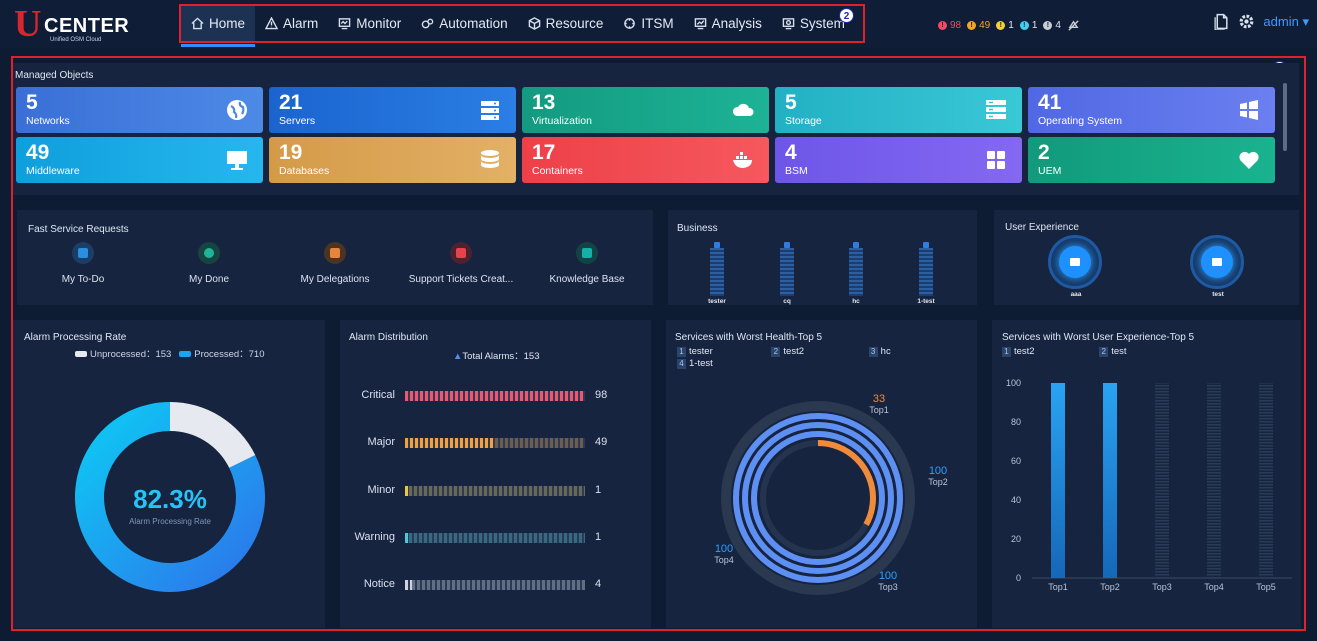 The height and width of the screenshot is (641, 1317). I want to click on ux-item-aaa: aaa, so click(1076, 266).